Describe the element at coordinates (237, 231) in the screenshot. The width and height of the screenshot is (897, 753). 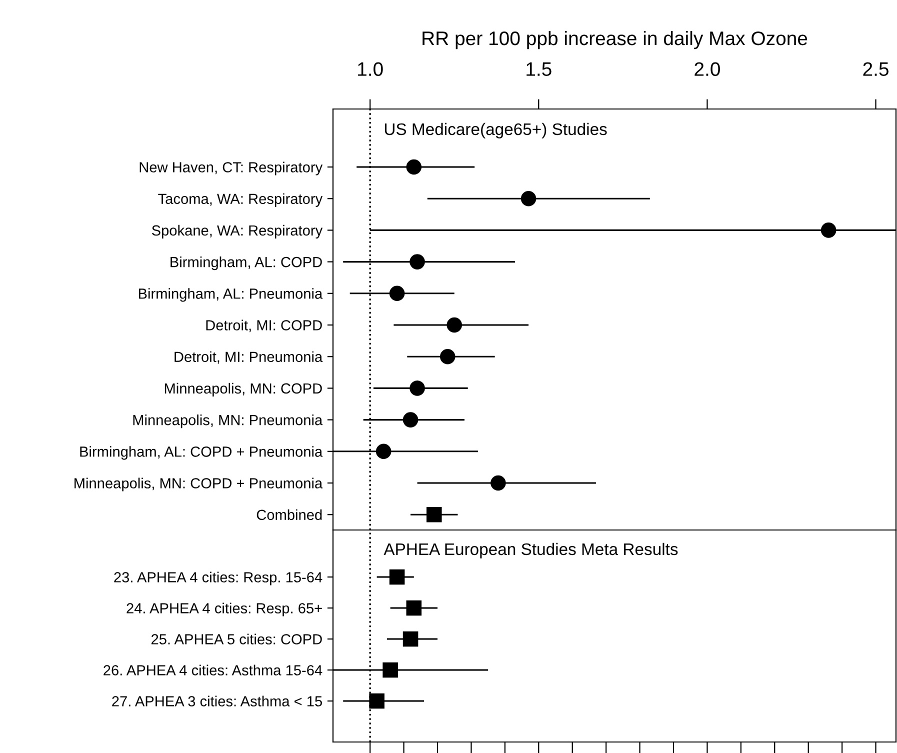
I see `y-tick-label: Spokane, WA: Respiratory` at that location.